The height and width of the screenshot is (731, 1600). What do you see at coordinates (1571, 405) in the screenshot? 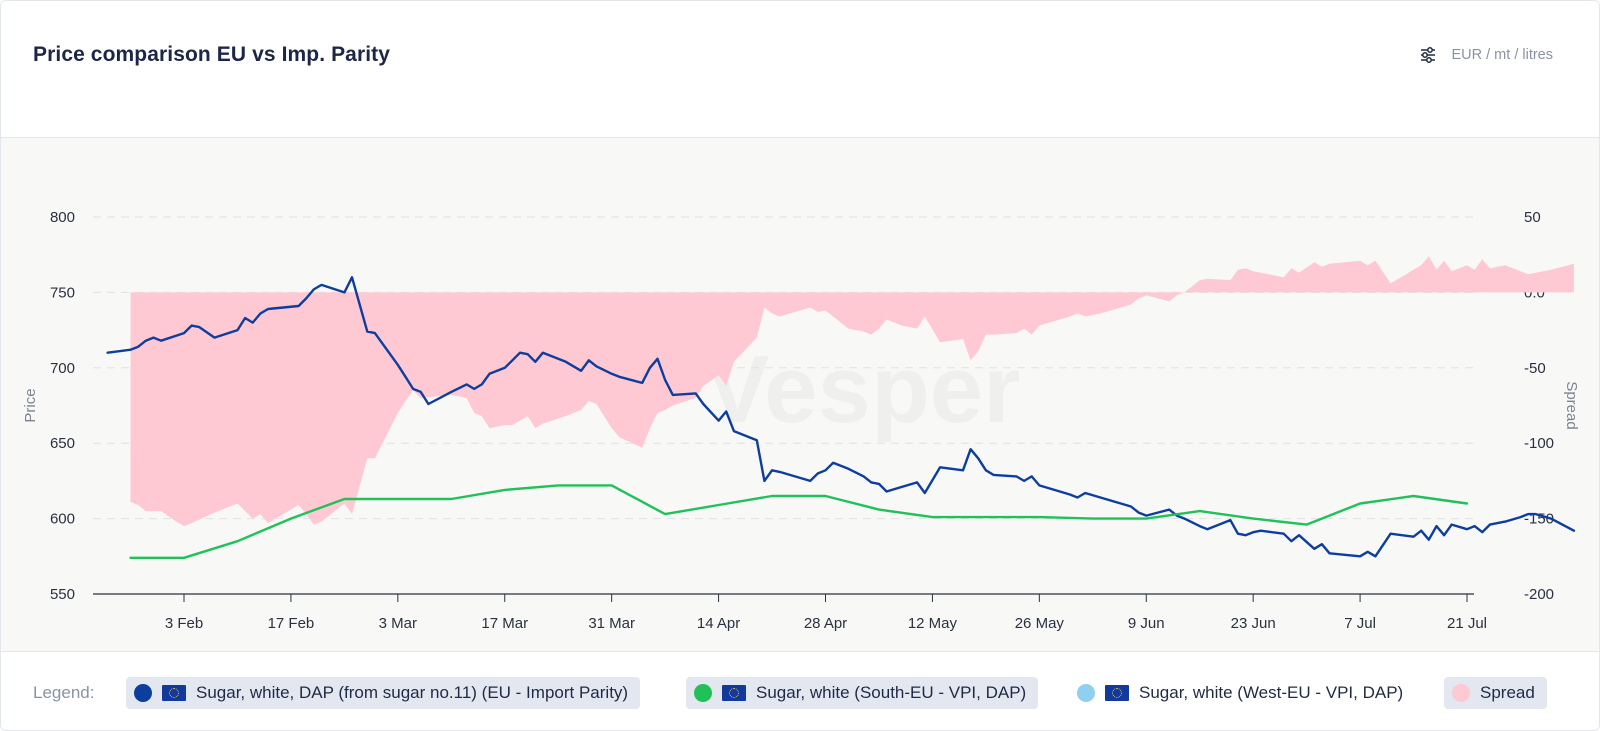
I see `y2-axis-title: Spread` at bounding box center [1571, 405].